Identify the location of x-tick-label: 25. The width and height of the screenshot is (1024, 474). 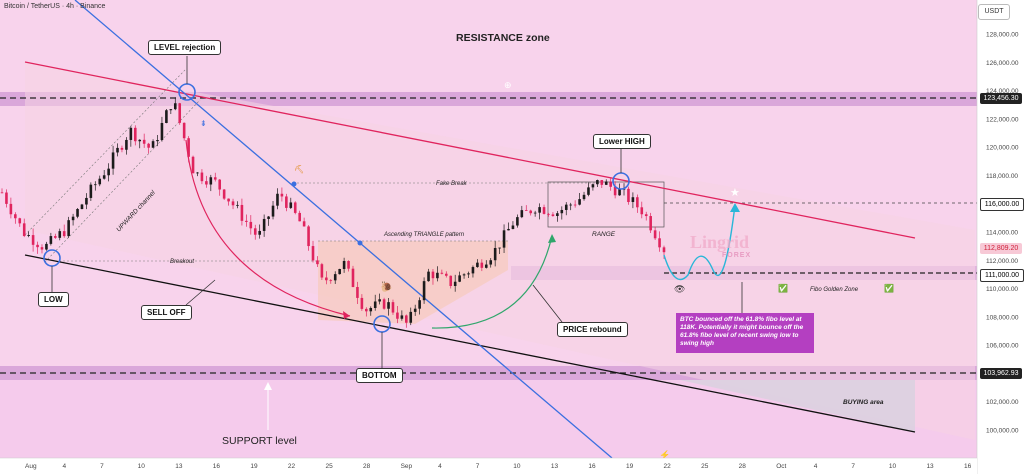
(705, 466).